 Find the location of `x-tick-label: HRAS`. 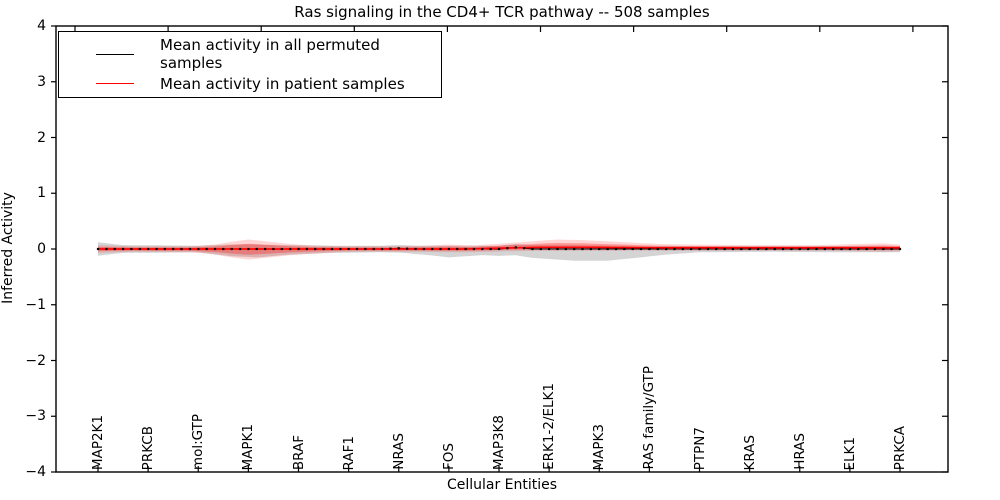

x-tick-label: HRAS is located at coordinates (799, 451).